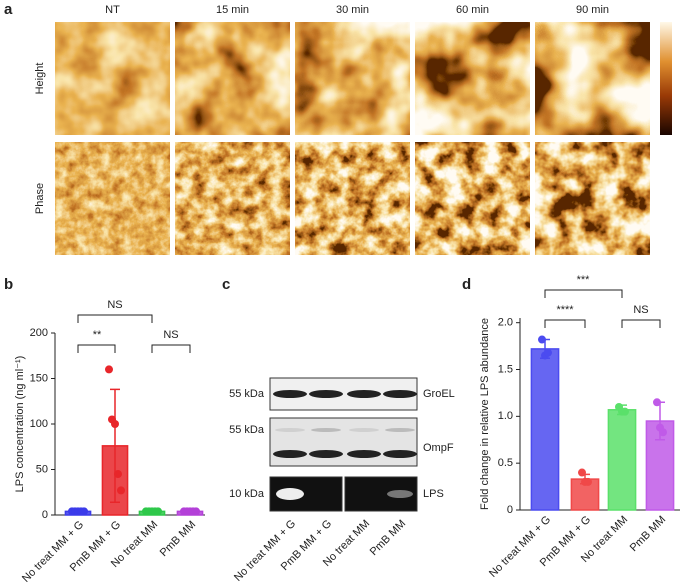 The width and height of the screenshot is (685, 583). Describe the element at coordinates (40, 79) in the screenshot. I see `row-label: Height` at that location.